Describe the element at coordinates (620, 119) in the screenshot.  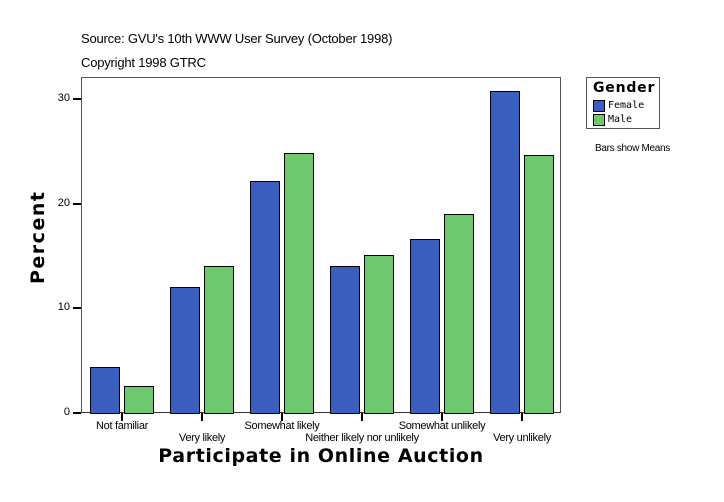
I see `legend-label: Male` at that location.